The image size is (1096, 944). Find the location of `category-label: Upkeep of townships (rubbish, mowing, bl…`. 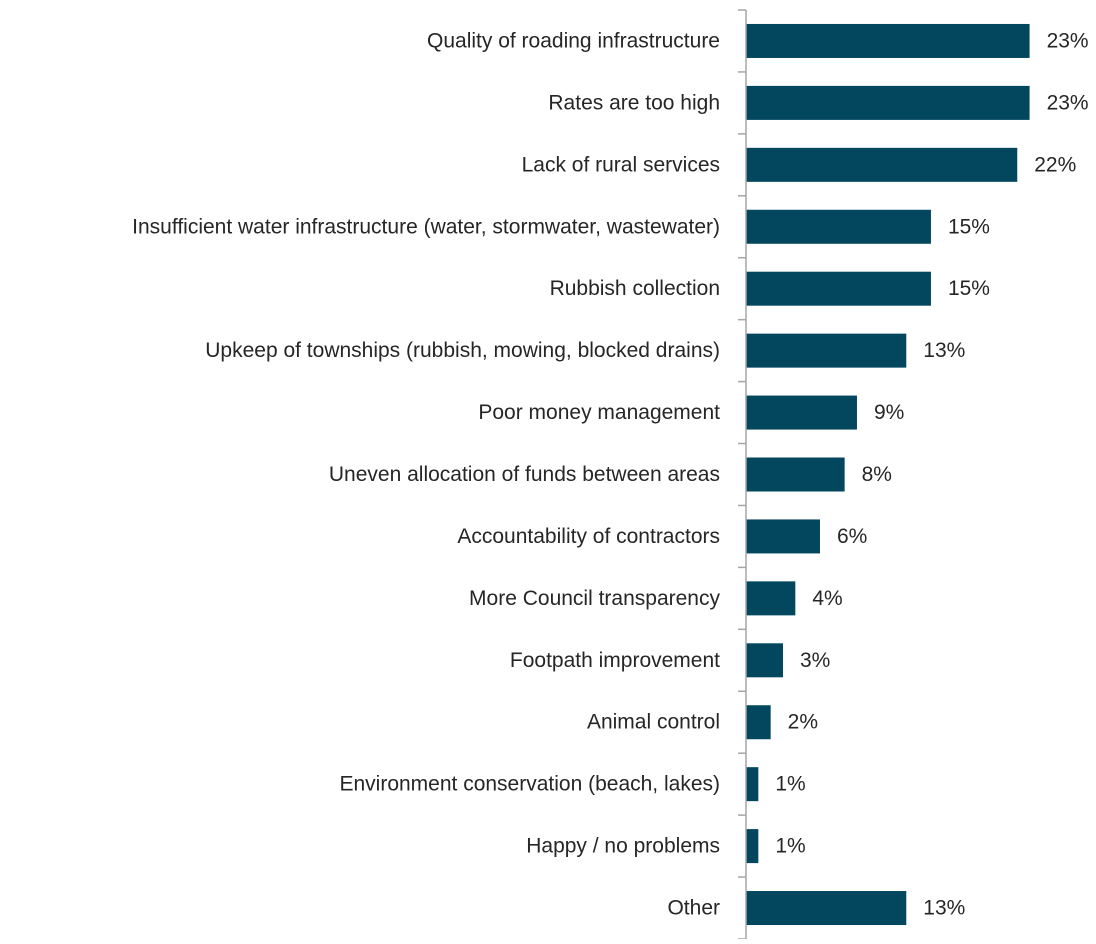

category-label: Upkeep of townships (rubbish, mowing, bl… is located at coordinates (462, 350).